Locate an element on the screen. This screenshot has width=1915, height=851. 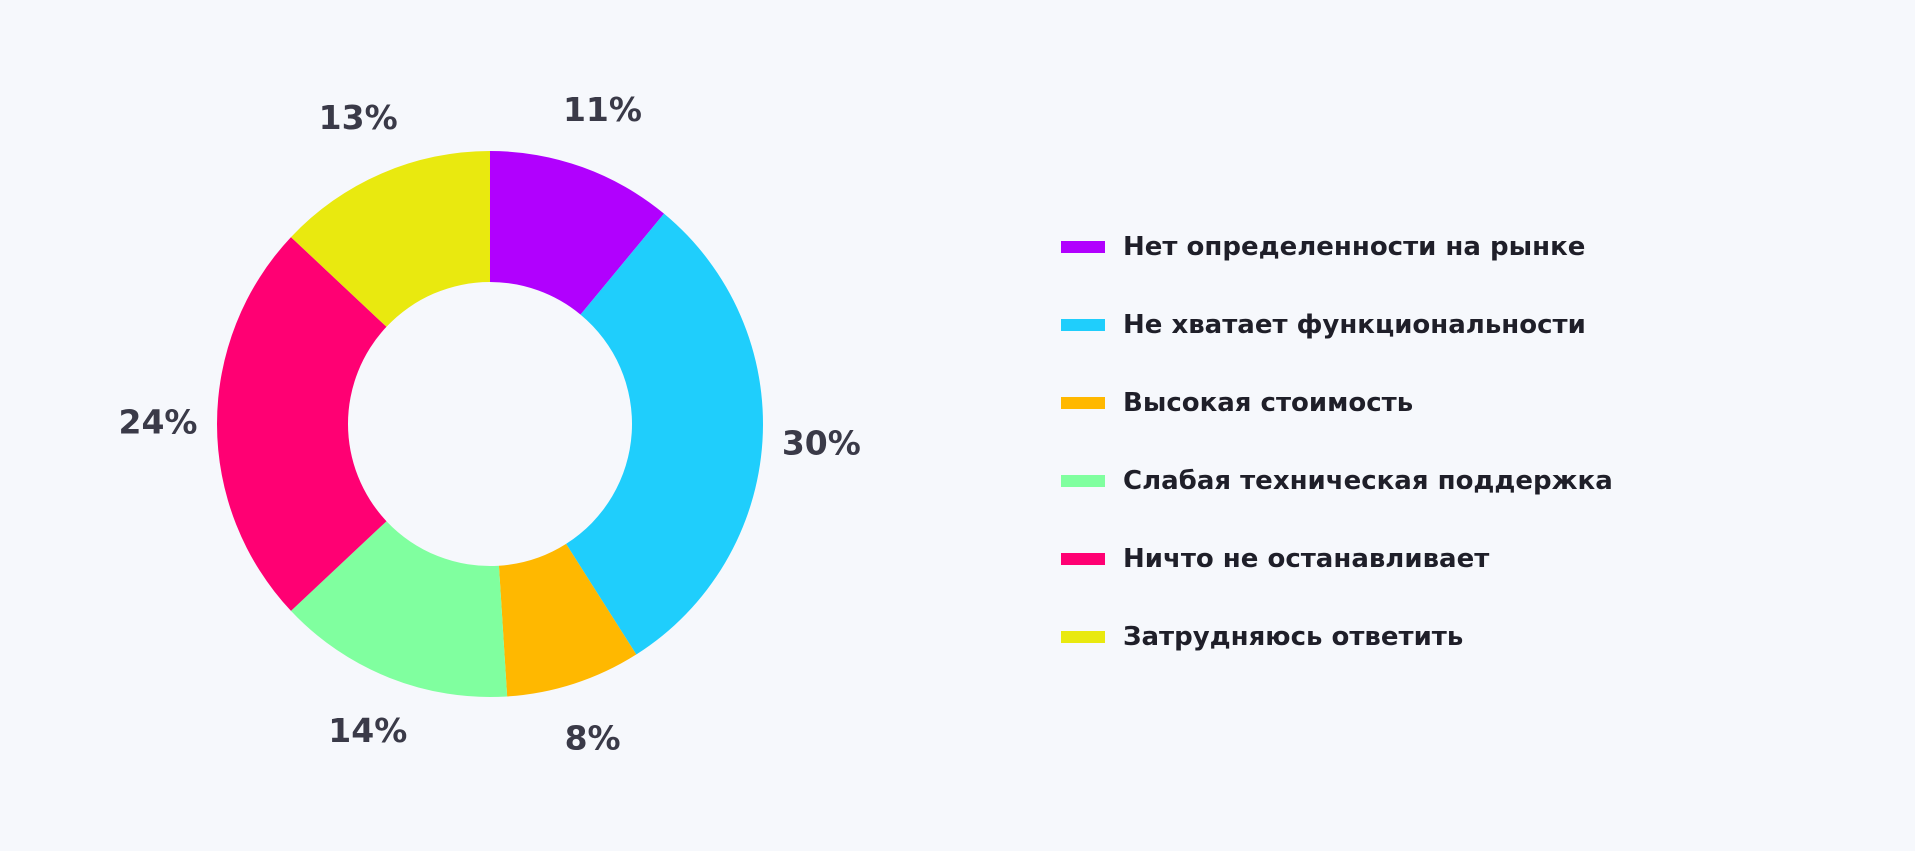
legend-item: Затрудняюсь ответить is located at coordinates (1461, 637).